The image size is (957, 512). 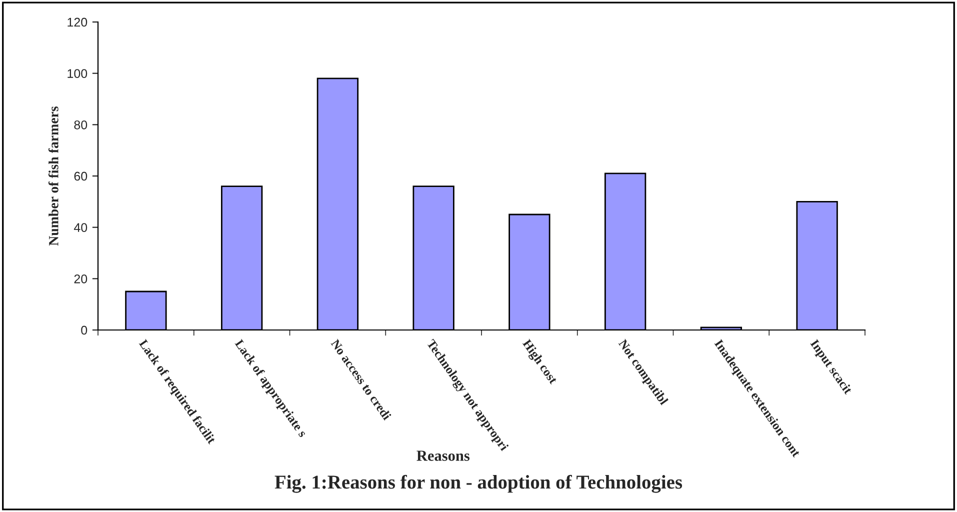 I want to click on x-axis-title: Reasons, so click(x=443, y=455).